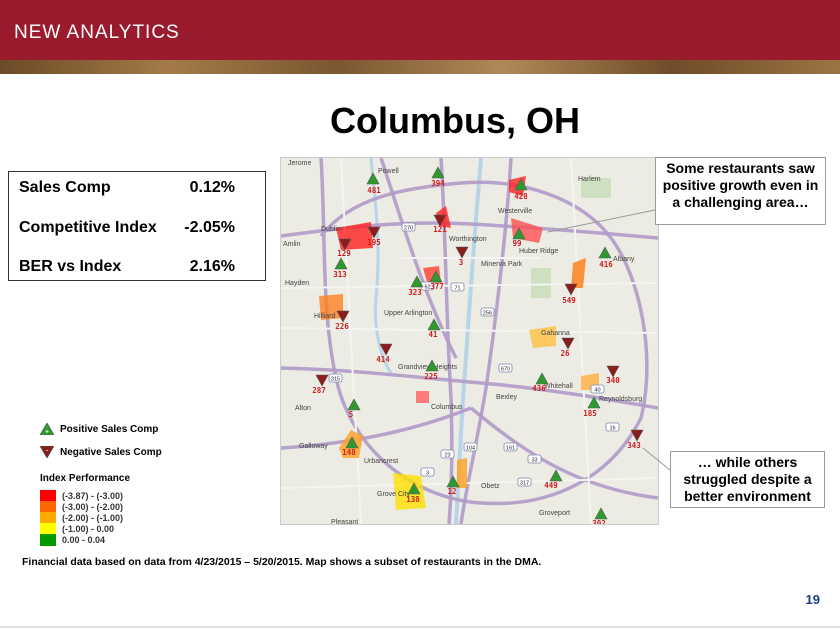 The width and height of the screenshot is (840, 630). I want to click on restaurant-id-label: 436, so click(539, 388).